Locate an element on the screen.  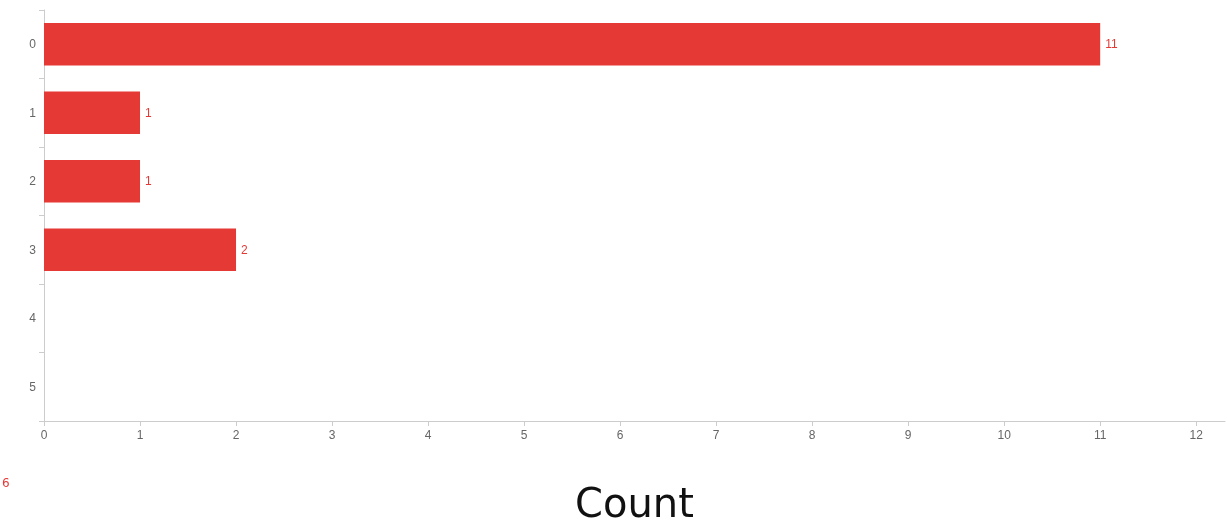
y-tick-label: 1 is located at coordinates (33, 112).